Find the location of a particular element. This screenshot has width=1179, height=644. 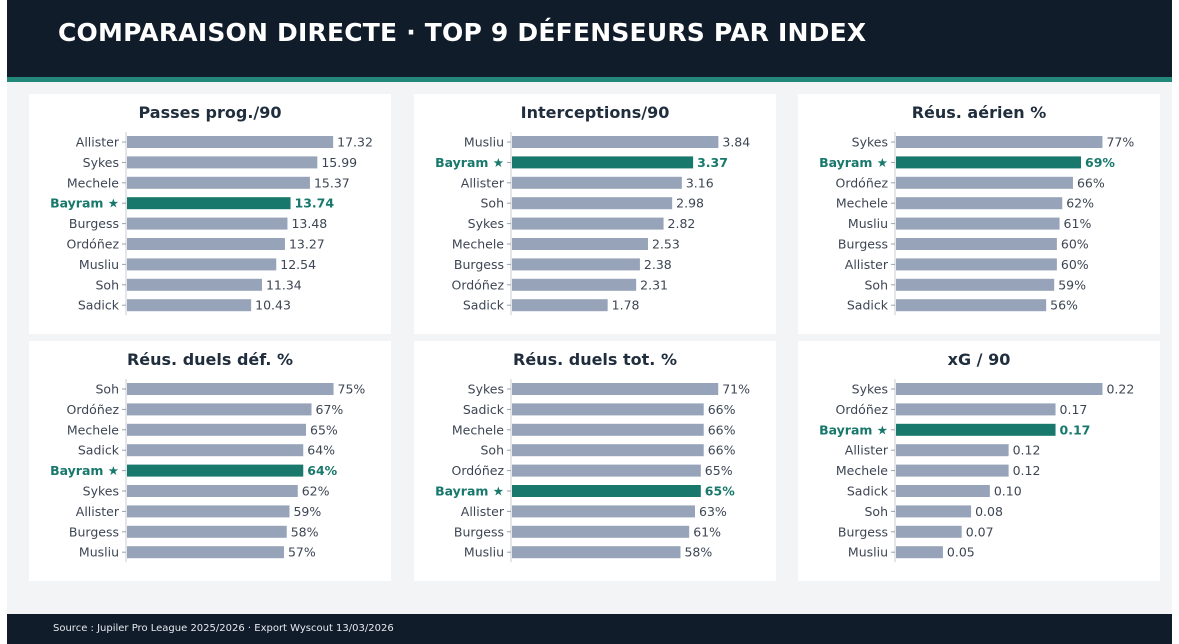

value-label: 2.38 is located at coordinates (658, 264).